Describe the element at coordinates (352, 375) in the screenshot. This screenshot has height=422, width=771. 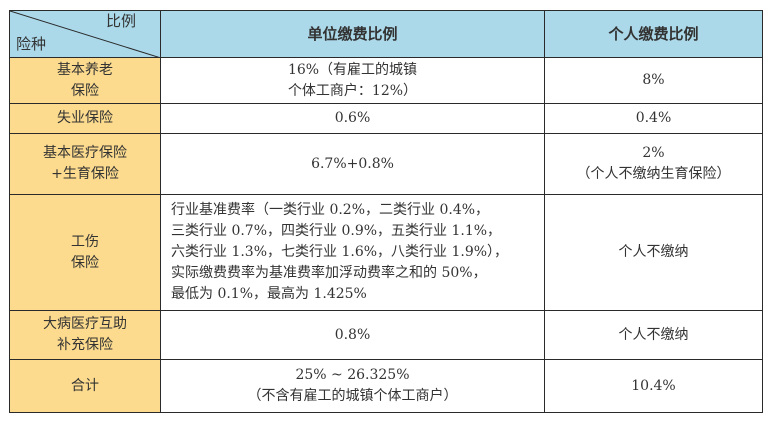
I see `cell-line: 25% ~ 26.325%` at that location.